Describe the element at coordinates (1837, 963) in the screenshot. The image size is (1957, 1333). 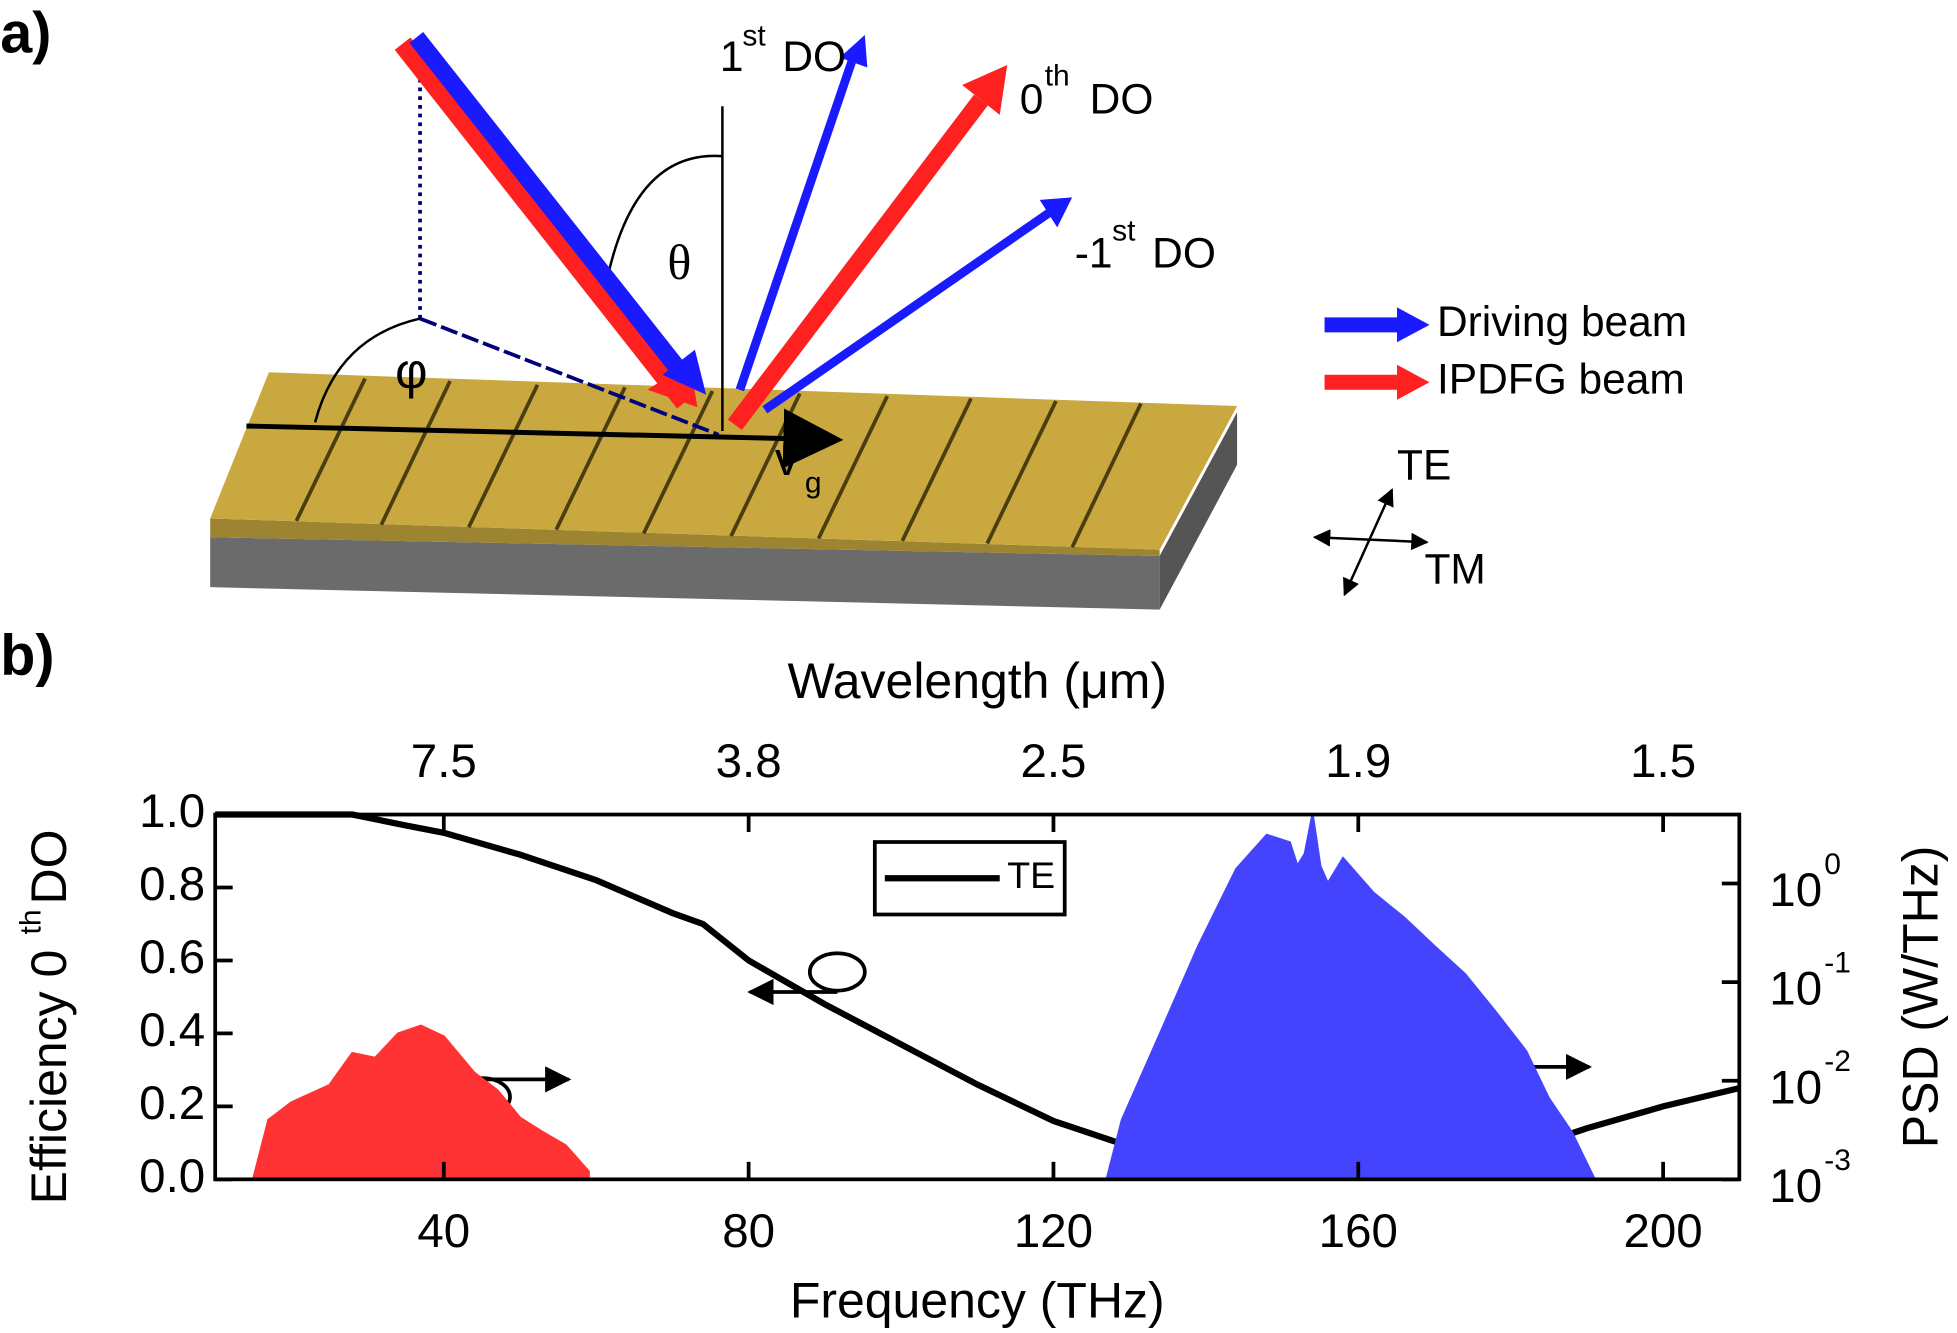
I see `y2-tick-exp: -1` at that location.